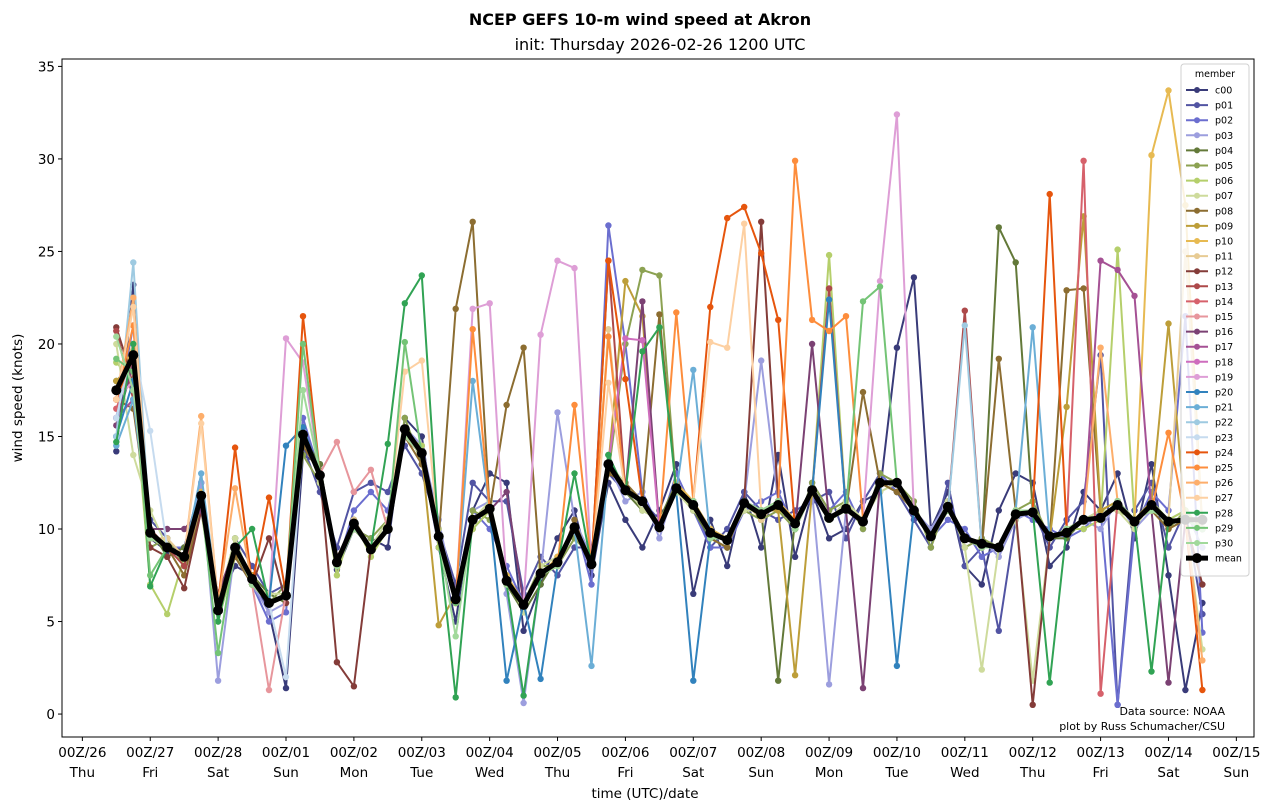 This screenshot has height=812, width=1273. Describe the element at coordinates (1101, 773) in the screenshot. I see `x-tick-label-day: Fri` at that location.